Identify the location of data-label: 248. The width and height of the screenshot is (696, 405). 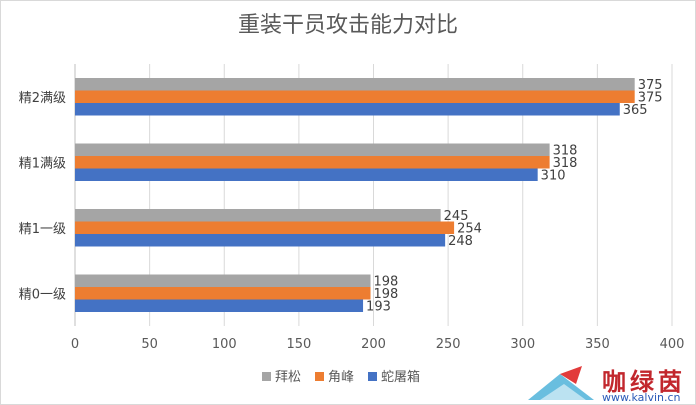
(460, 241).